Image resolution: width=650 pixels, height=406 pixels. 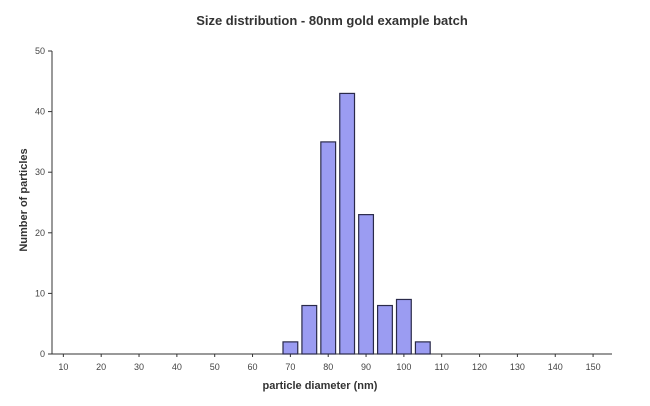 What do you see at coordinates (24, 199) in the screenshot?
I see `y-axis-label: Number of particles` at bounding box center [24, 199].